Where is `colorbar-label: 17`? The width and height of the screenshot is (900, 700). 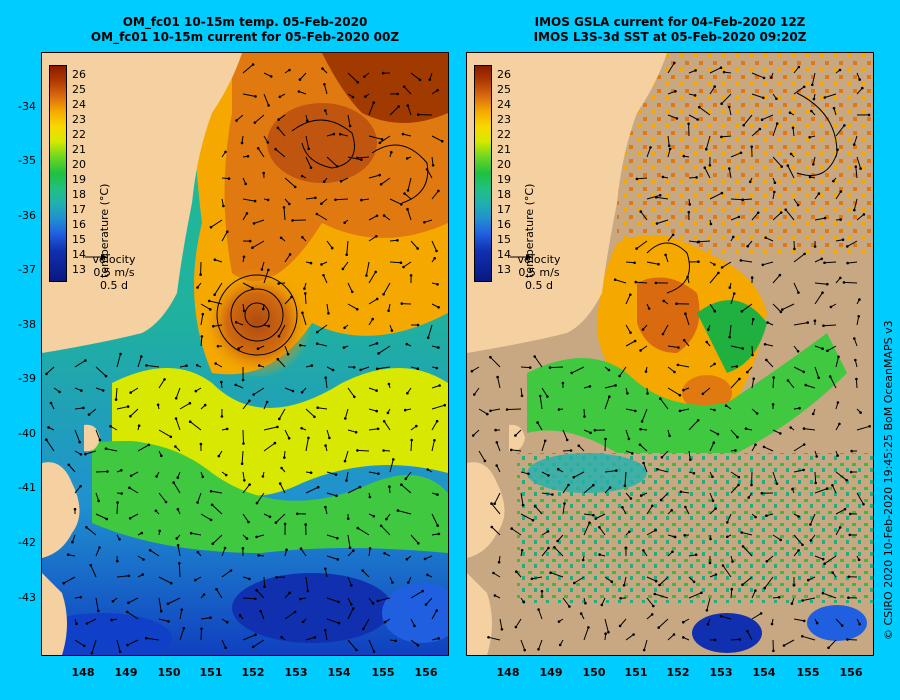 colorbar-label: 17 is located at coordinates (79, 209).